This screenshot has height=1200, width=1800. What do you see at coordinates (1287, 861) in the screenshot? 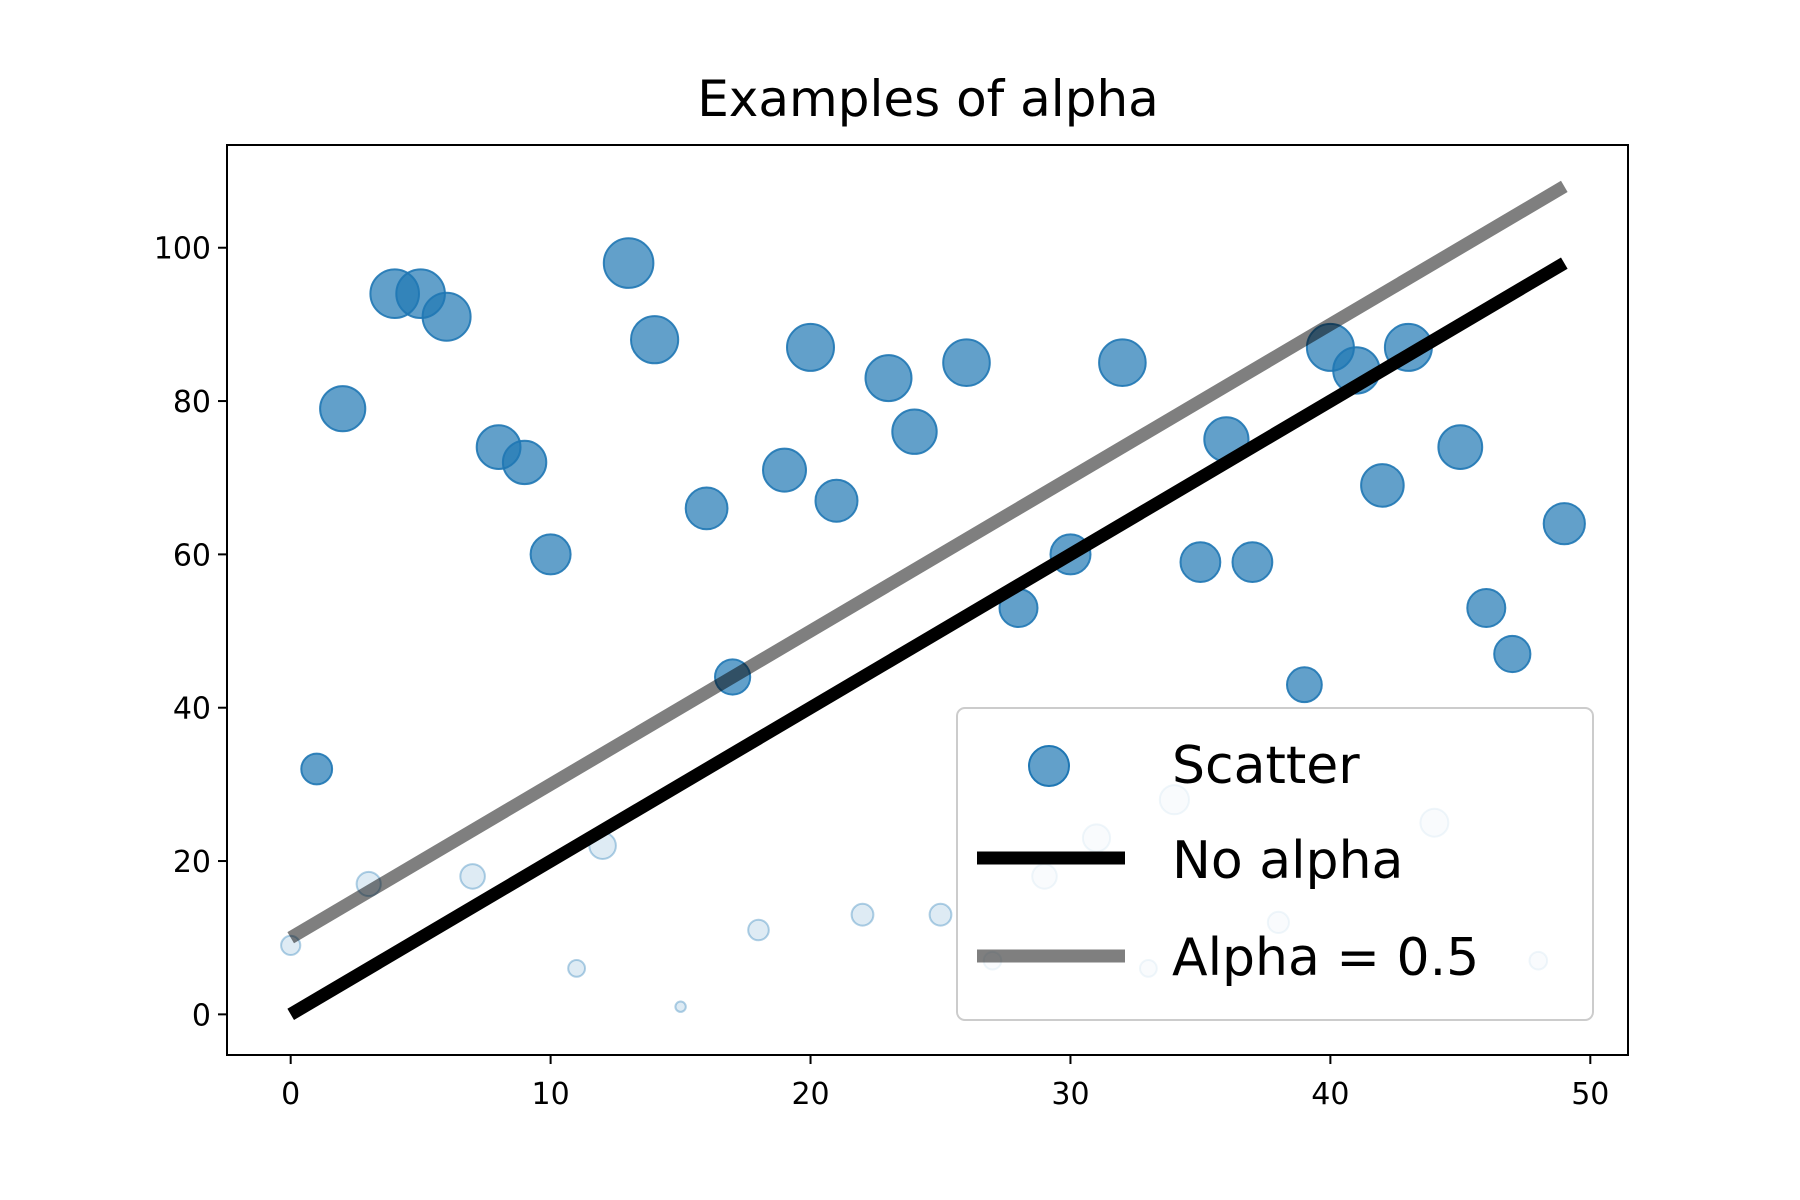
I see `legend-label-no-alpha: No alpha` at bounding box center [1287, 861].